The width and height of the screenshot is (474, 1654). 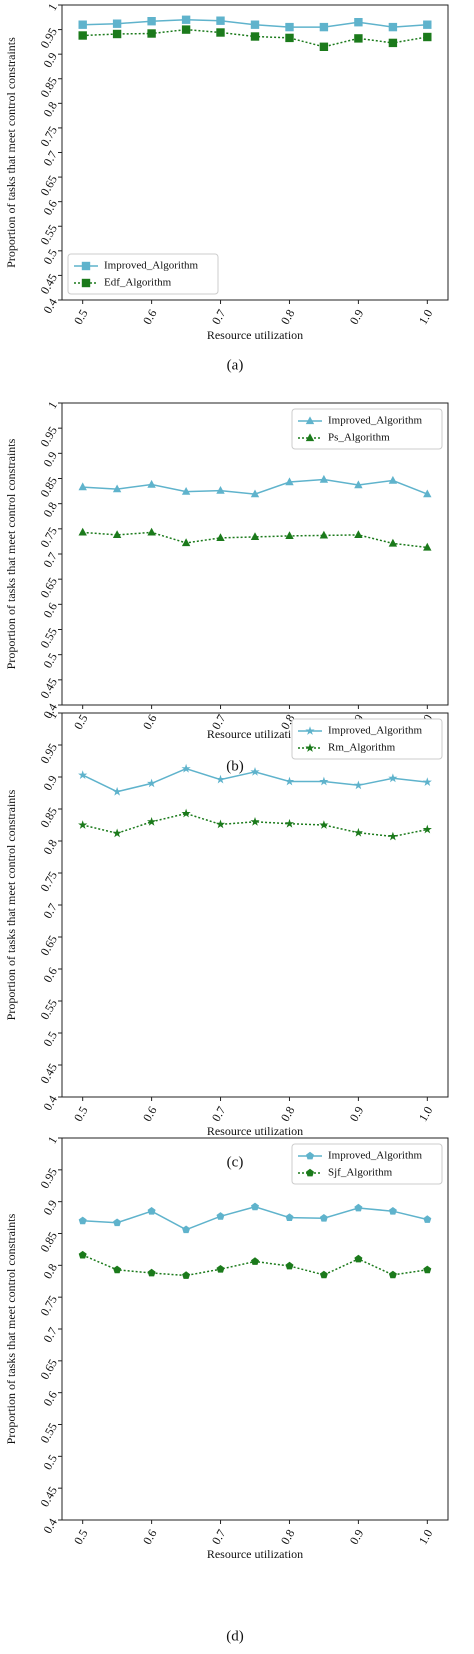 I want to click on x-tick-label: 0.8, so click(x=288, y=1537).